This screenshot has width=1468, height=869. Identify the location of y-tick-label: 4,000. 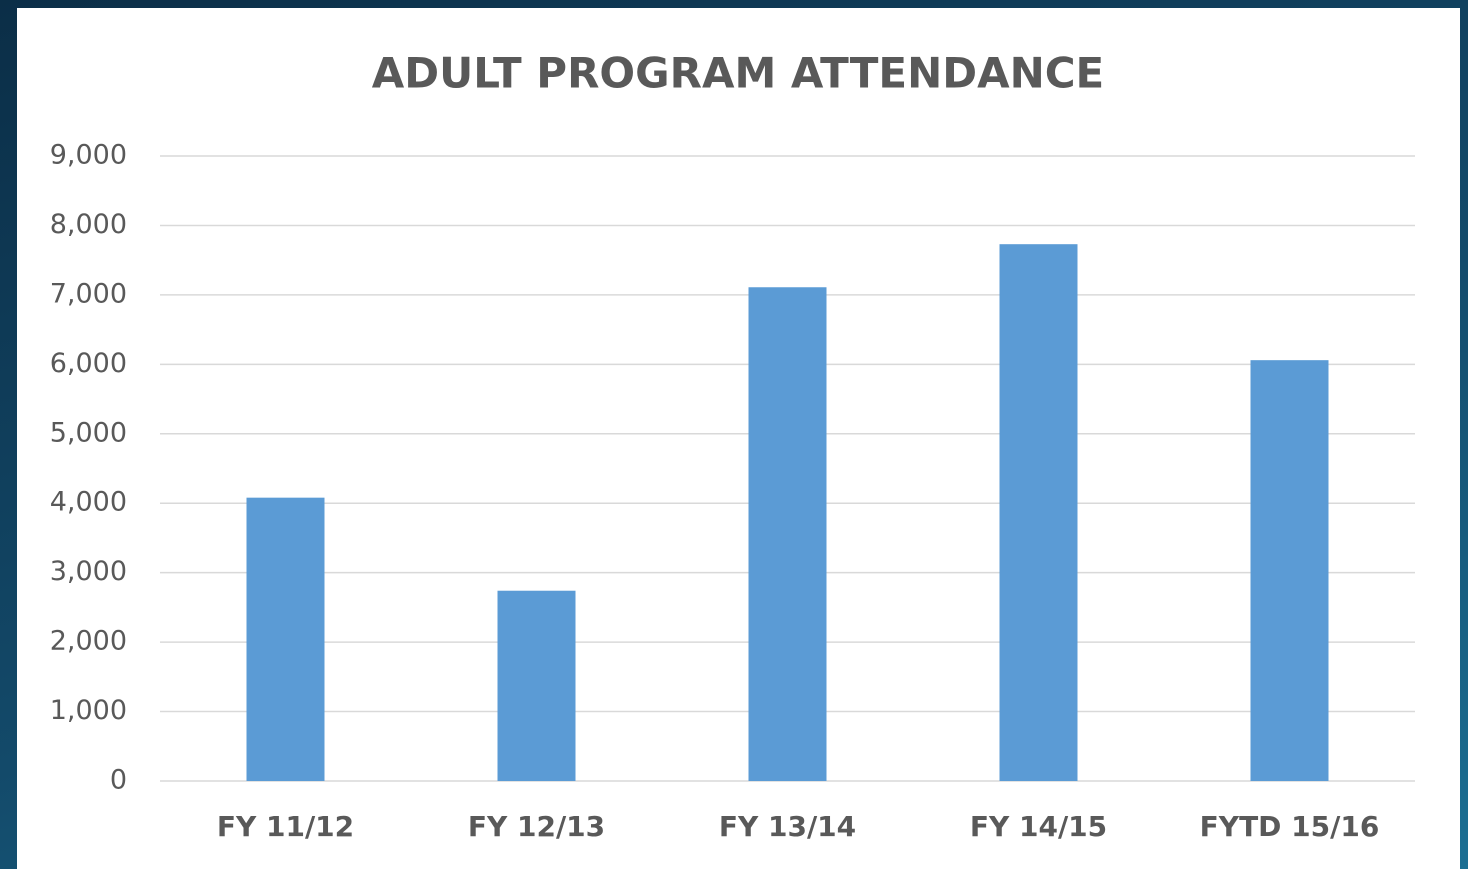
(88, 502).